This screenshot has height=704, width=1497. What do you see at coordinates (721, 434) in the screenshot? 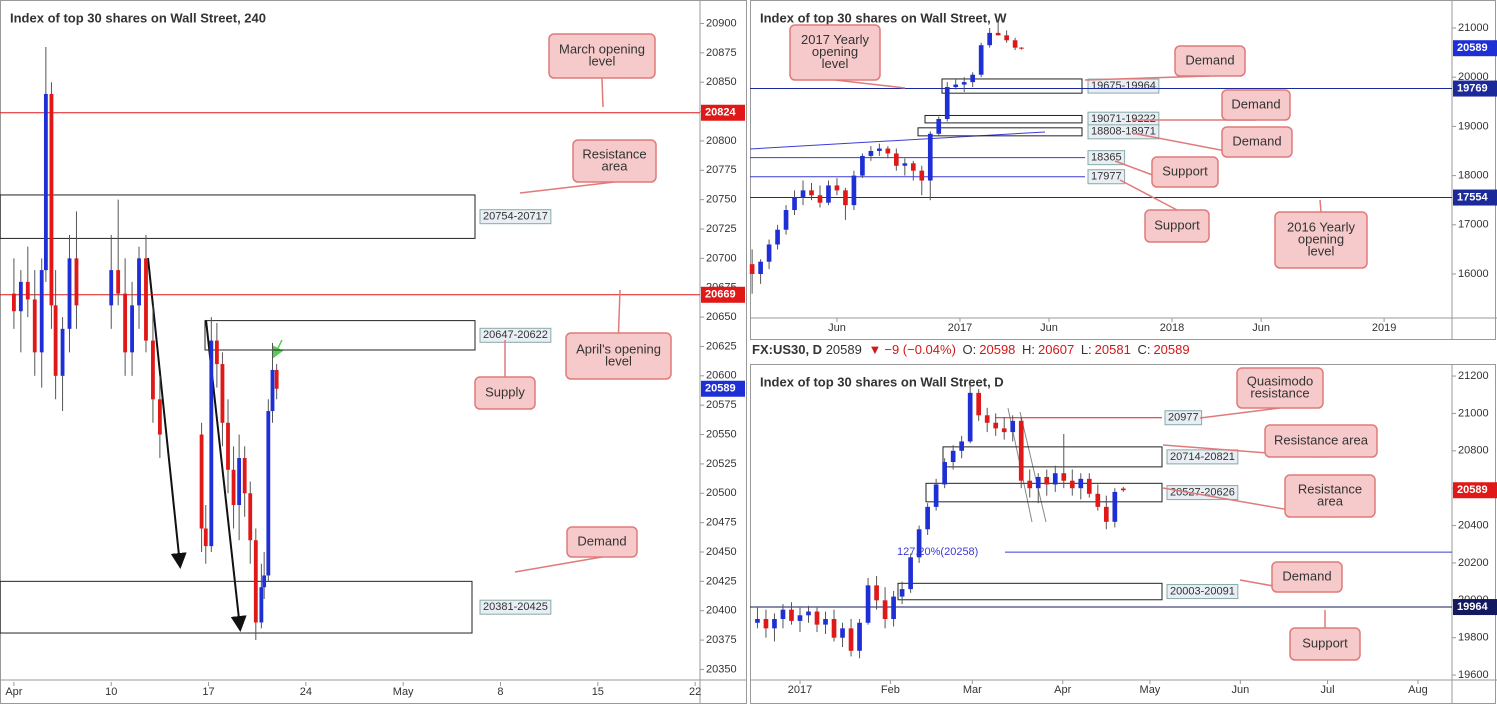
I see `y-tick-label: 20550` at bounding box center [721, 434].